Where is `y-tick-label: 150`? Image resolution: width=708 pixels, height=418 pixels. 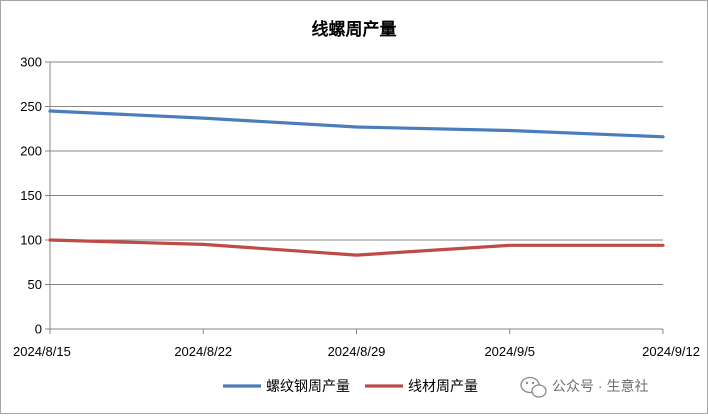
y-tick-label: 150 is located at coordinates (31, 195).